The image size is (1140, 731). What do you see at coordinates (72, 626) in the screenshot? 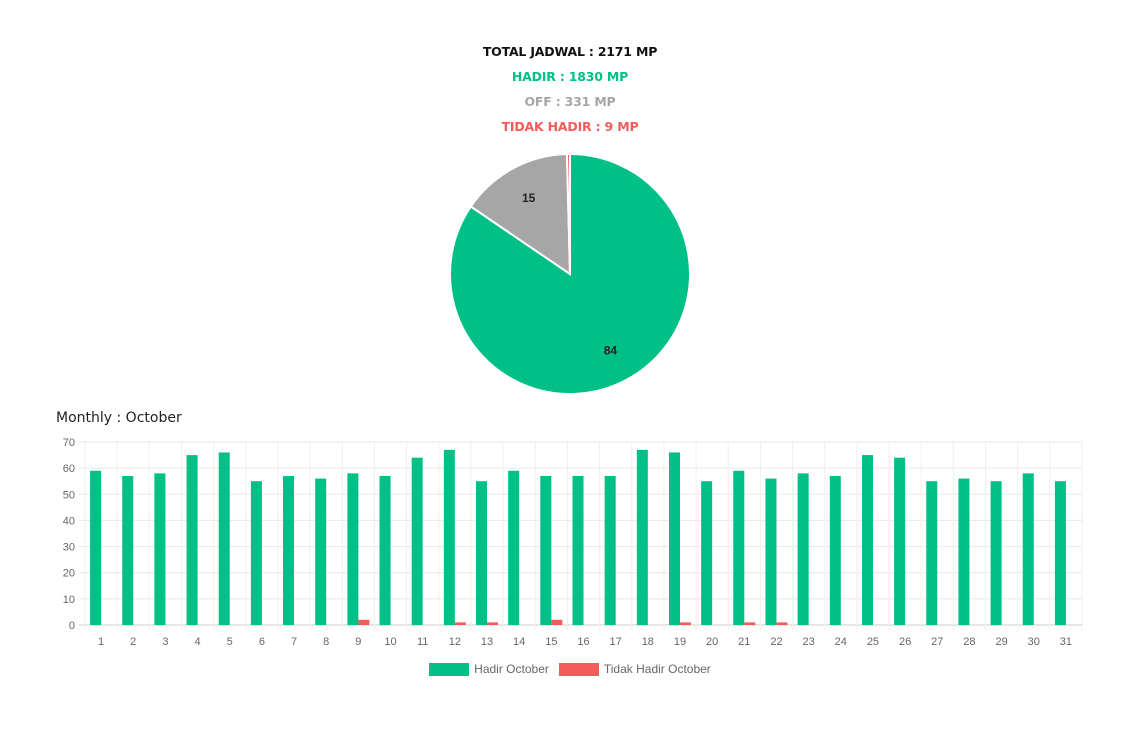
I see `y-tick-label: 0` at bounding box center [72, 626].